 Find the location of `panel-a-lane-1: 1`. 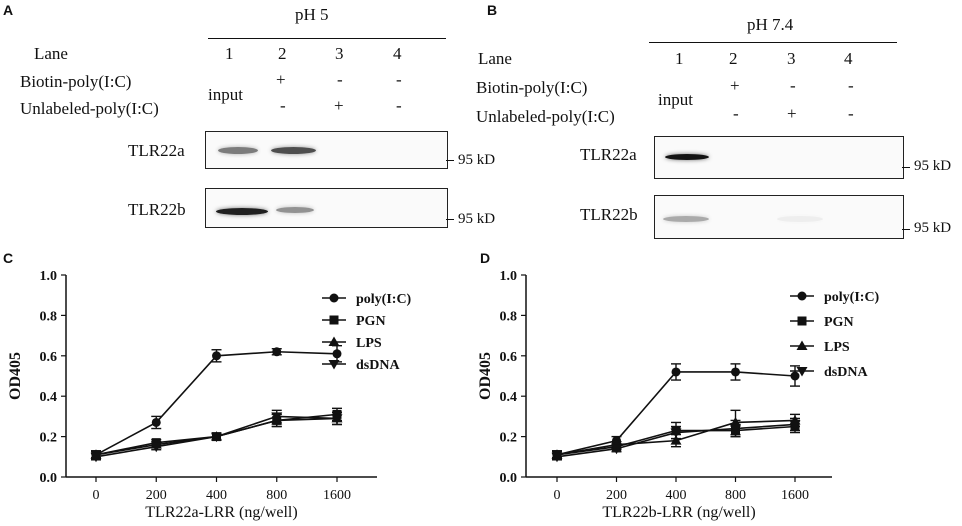

panel-a-lane-1: 1 is located at coordinates (229, 53).